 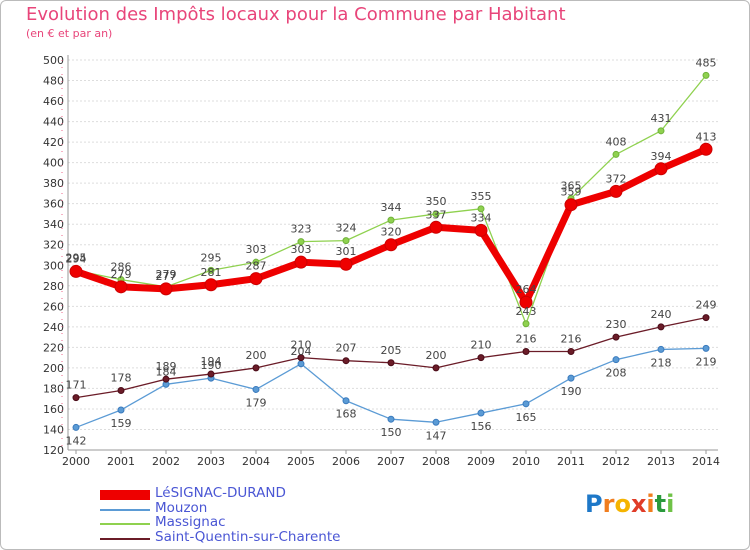 I want to click on data-label-l-signac-durand: 277, so click(x=166, y=276).